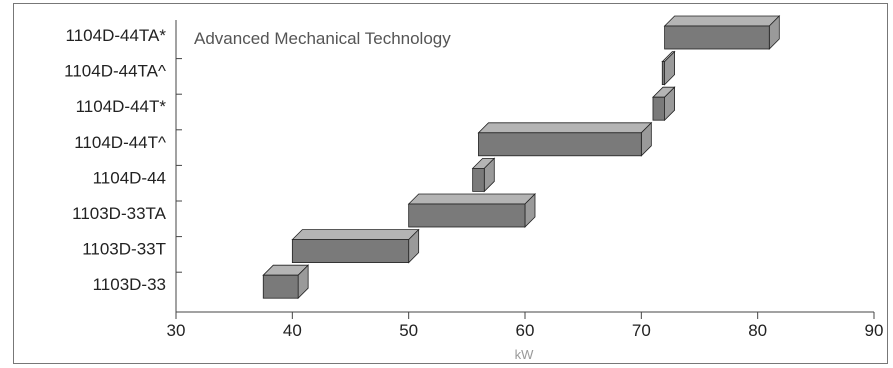  What do you see at coordinates (129, 284) in the screenshot?
I see `category-label: 1103D-33` at bounding box center [129, 284].